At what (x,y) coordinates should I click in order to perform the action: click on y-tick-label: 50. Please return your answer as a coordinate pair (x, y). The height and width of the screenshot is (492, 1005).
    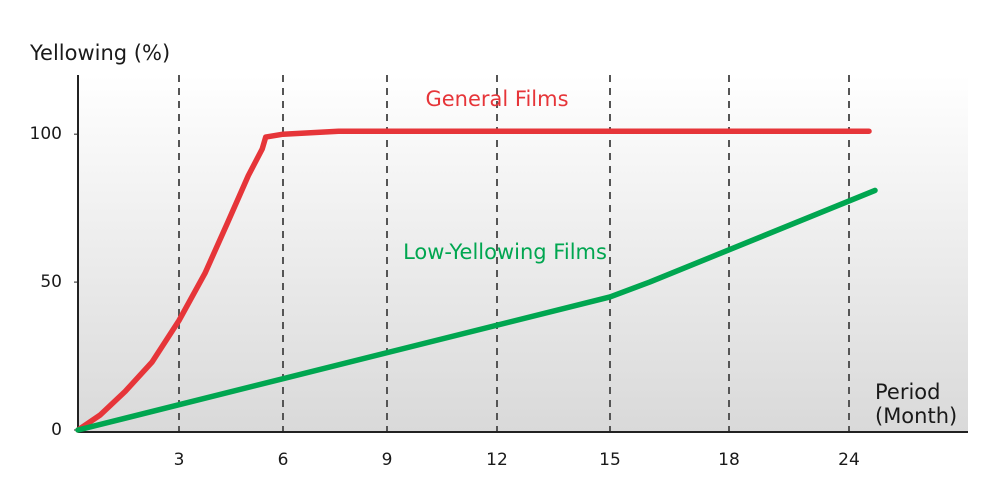
    Looking at the image, I should click on (51, 282).